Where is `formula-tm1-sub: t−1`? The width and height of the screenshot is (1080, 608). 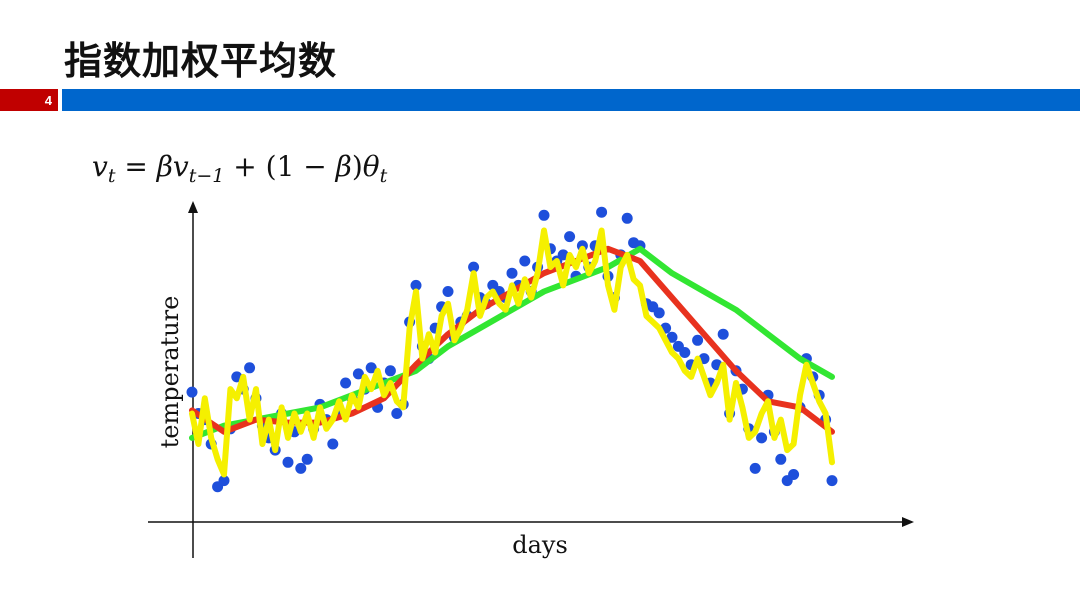
formula-tm1-sub: t−1 is located at coordinates (206, 176).